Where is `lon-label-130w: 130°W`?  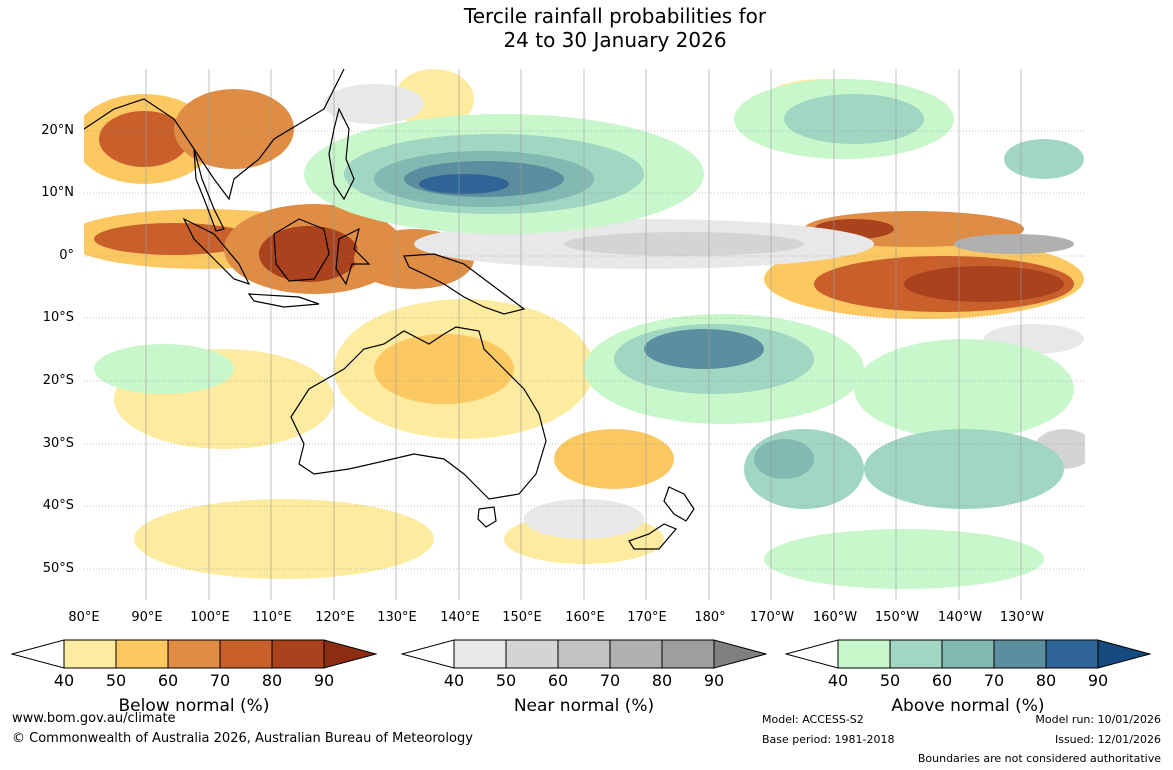 lon-label-130w: 130°W is located at coordinates (1022, 617).